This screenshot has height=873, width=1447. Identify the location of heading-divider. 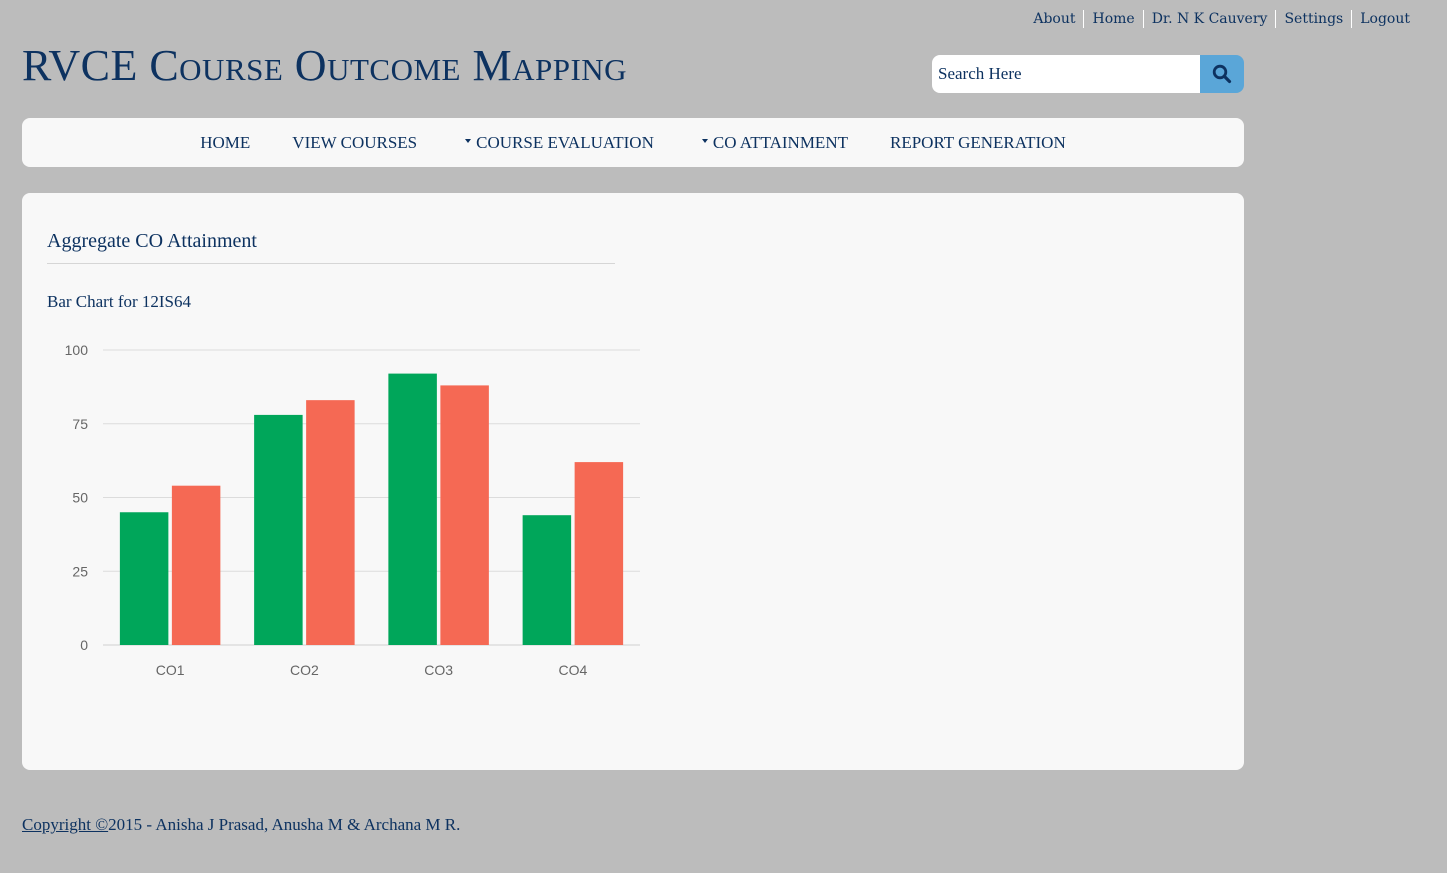
(331, 263).